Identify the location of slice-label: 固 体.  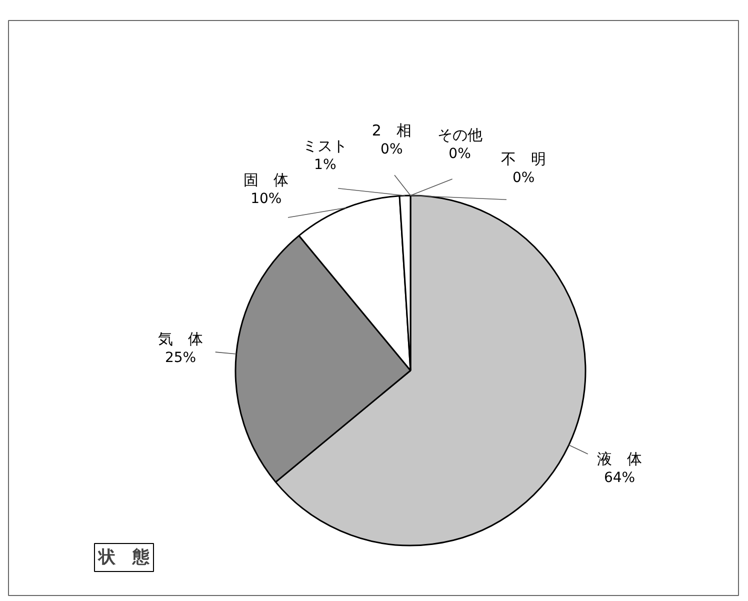
(266, 180).